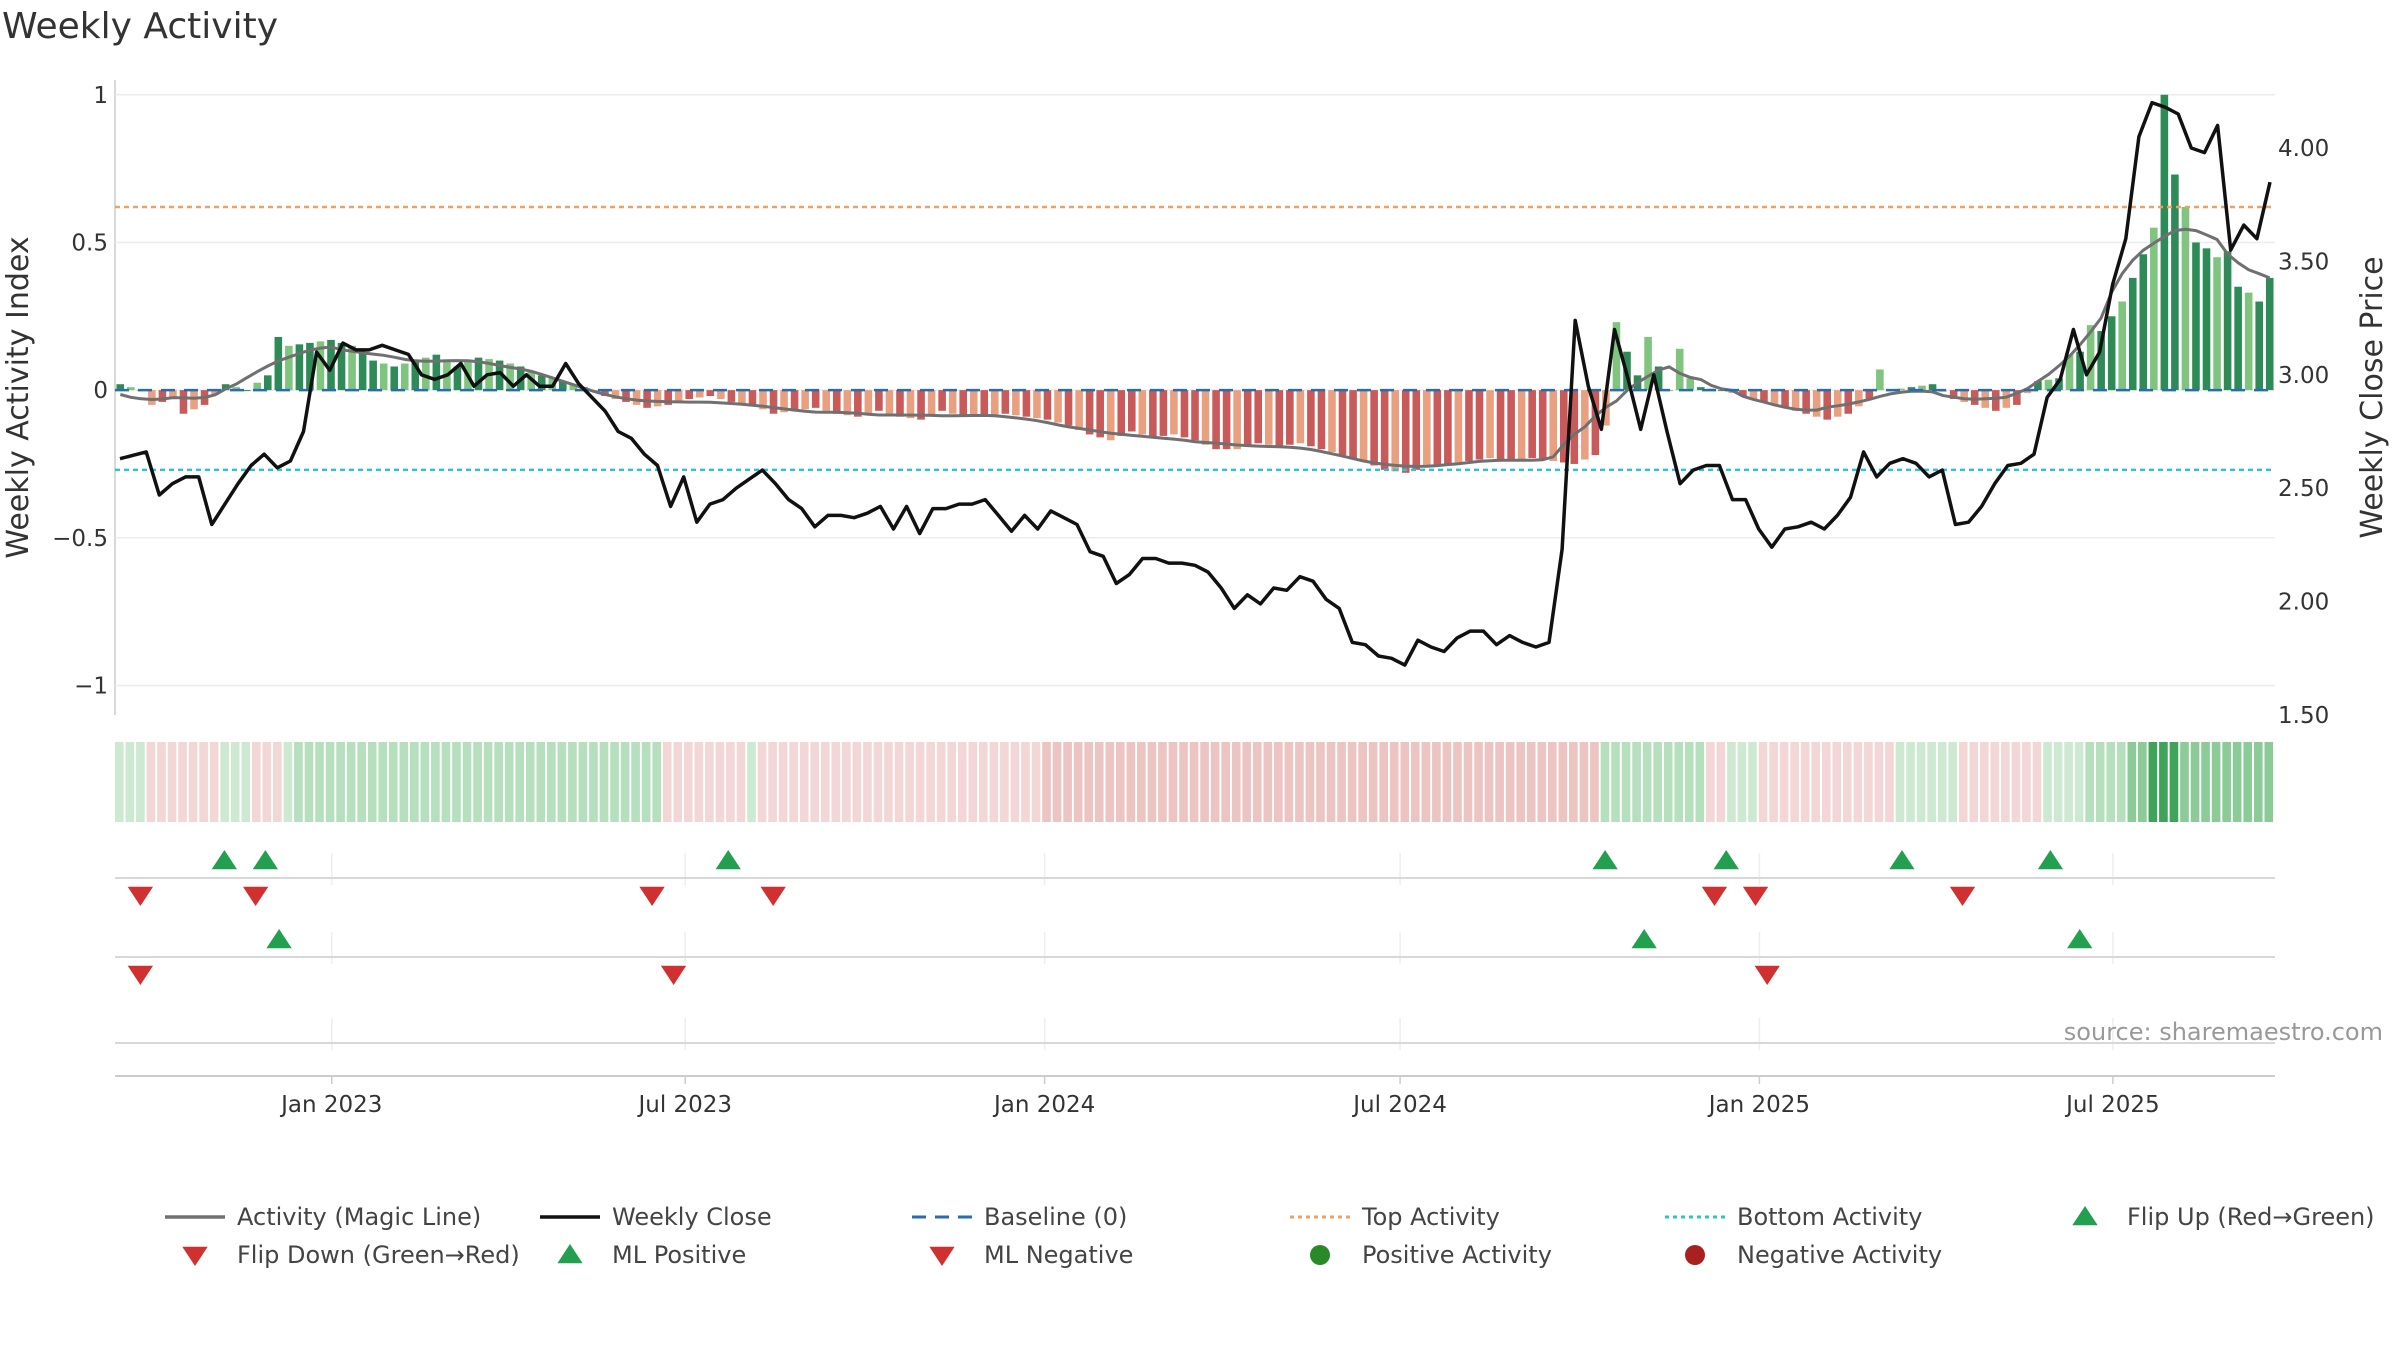 The image size is (2400, 1350). What do you see at coordinates (1755, 896) in the screenshot?
I see `flip-down-marker` at bounding box center [1755, 896].